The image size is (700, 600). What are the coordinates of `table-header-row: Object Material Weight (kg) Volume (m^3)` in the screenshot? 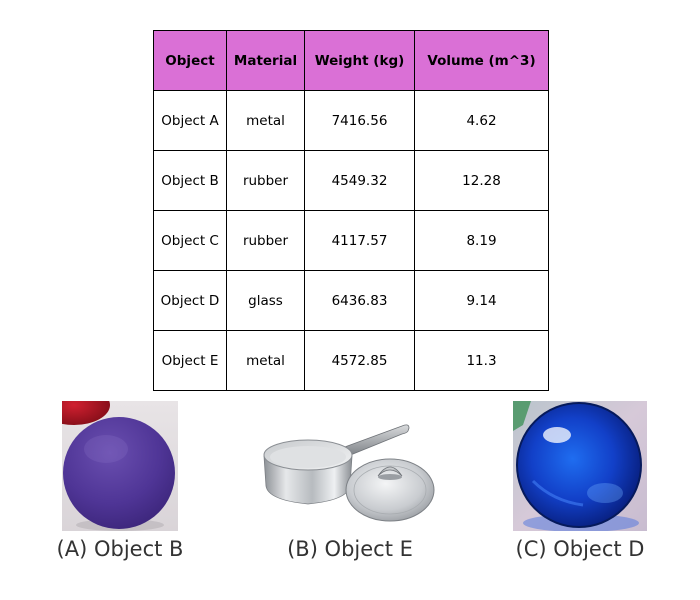 It's located at (351, 60).